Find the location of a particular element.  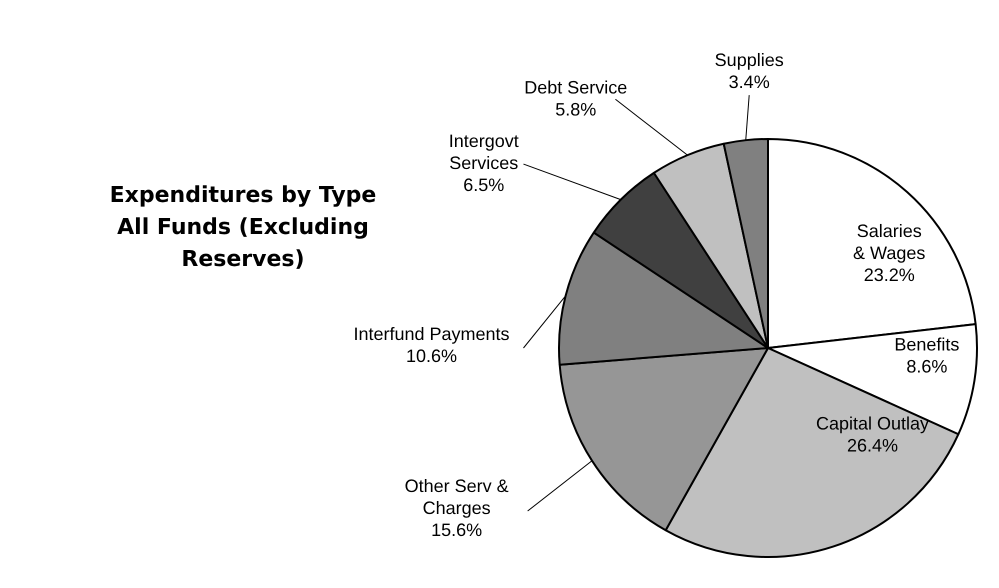

slice-label: Intergovt Services is located at coordinates (483, 152).